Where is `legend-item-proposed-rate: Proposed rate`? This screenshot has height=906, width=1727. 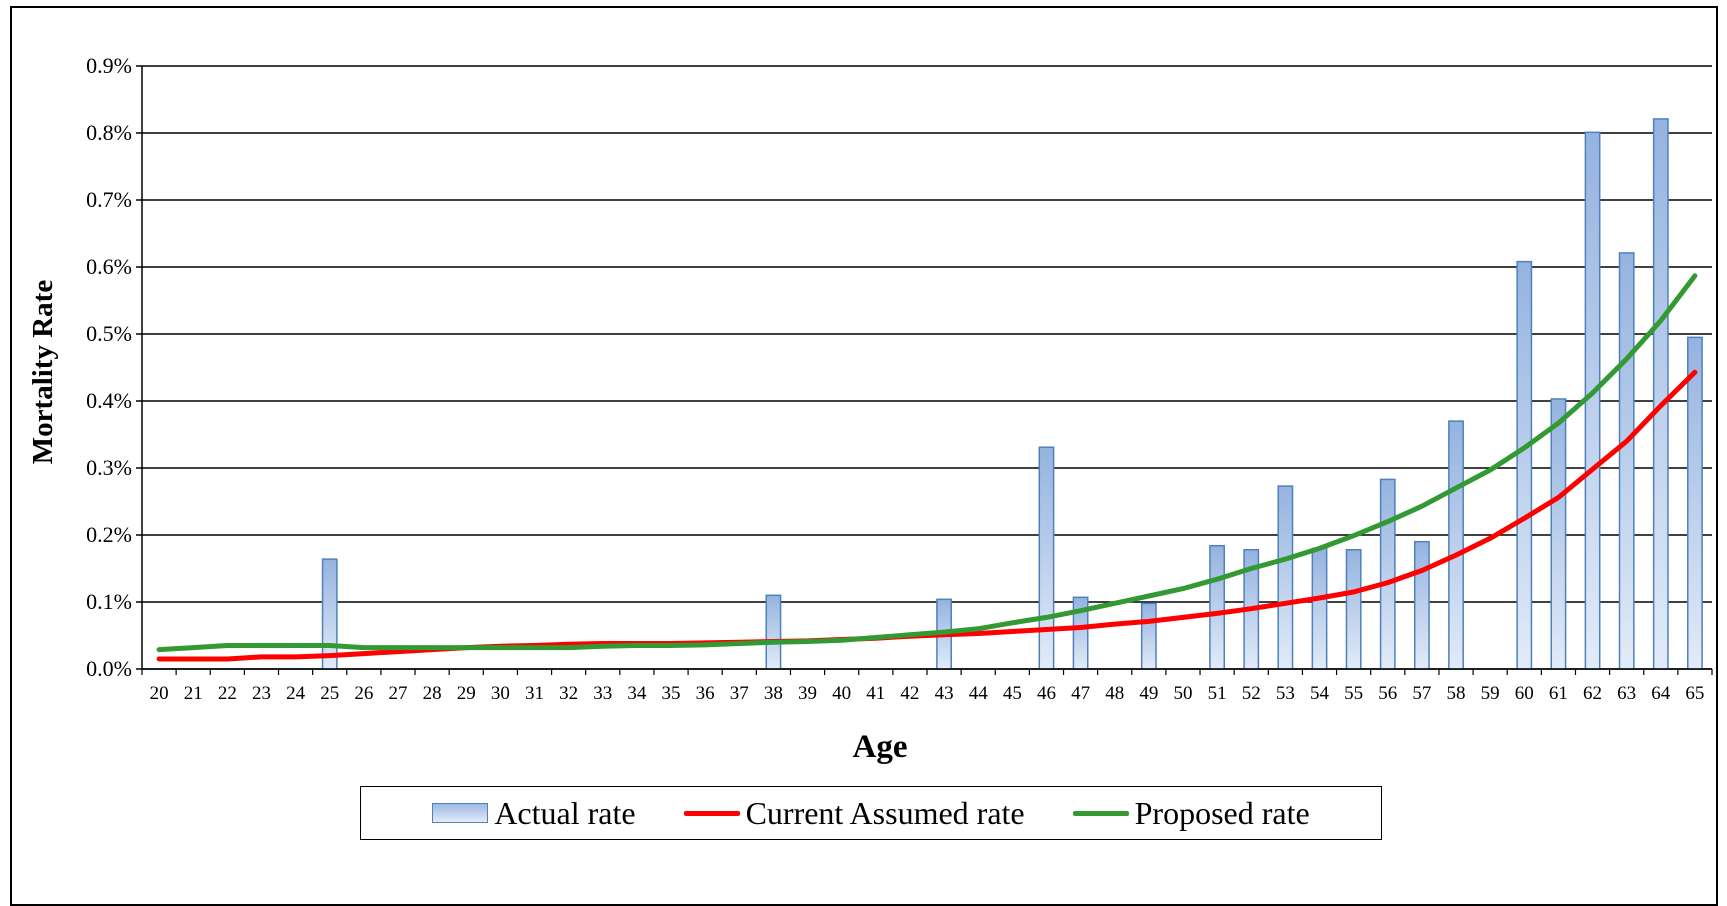
legend-item-proposed-rate: Proposed rate is located at coordinates (1191, 813).